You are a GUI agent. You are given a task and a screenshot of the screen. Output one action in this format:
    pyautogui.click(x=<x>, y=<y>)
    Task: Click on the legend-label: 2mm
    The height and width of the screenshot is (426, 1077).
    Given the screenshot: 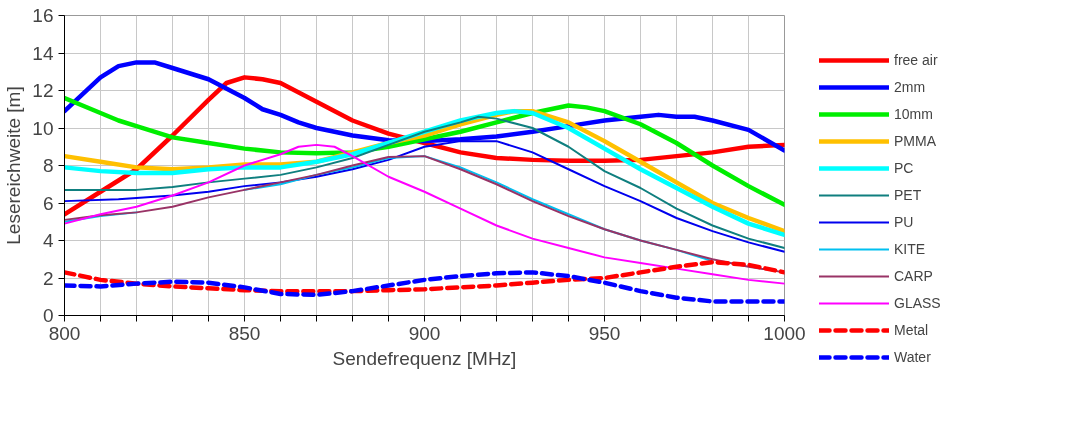 What is the action you would take?
    pyautogui.click(x=910, y=87)
    